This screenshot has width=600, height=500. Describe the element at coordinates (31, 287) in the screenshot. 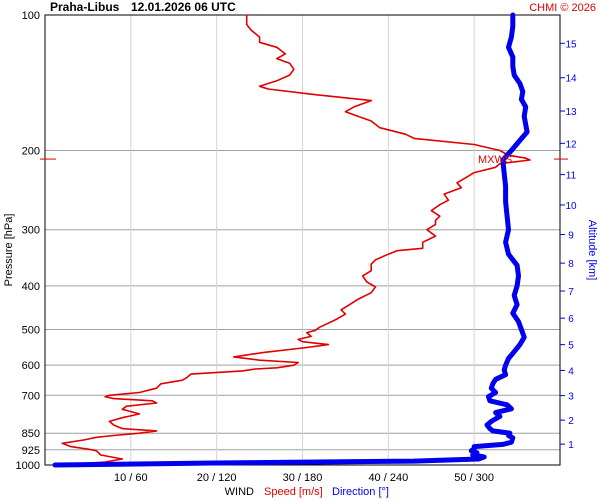

I see `pressure-tick-label: 400` at that location.